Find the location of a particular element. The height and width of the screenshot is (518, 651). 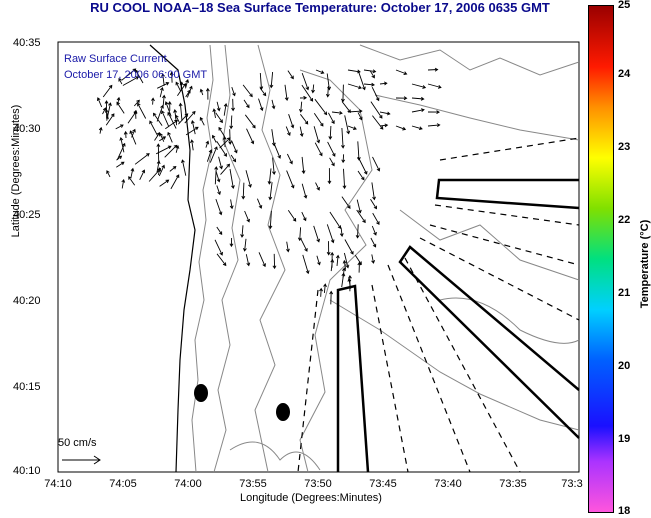

x-tick: 73:35 is located at coordinates (513, 484).